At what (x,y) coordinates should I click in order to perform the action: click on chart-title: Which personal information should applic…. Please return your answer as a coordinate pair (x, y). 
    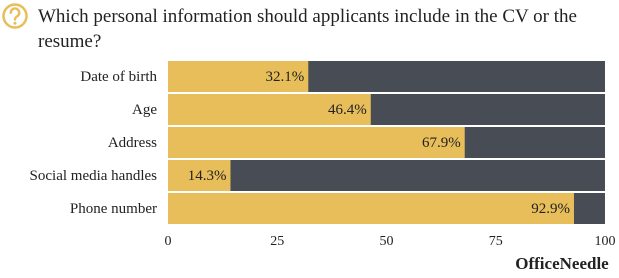
    Looking at the image, I should click on (307, 29).